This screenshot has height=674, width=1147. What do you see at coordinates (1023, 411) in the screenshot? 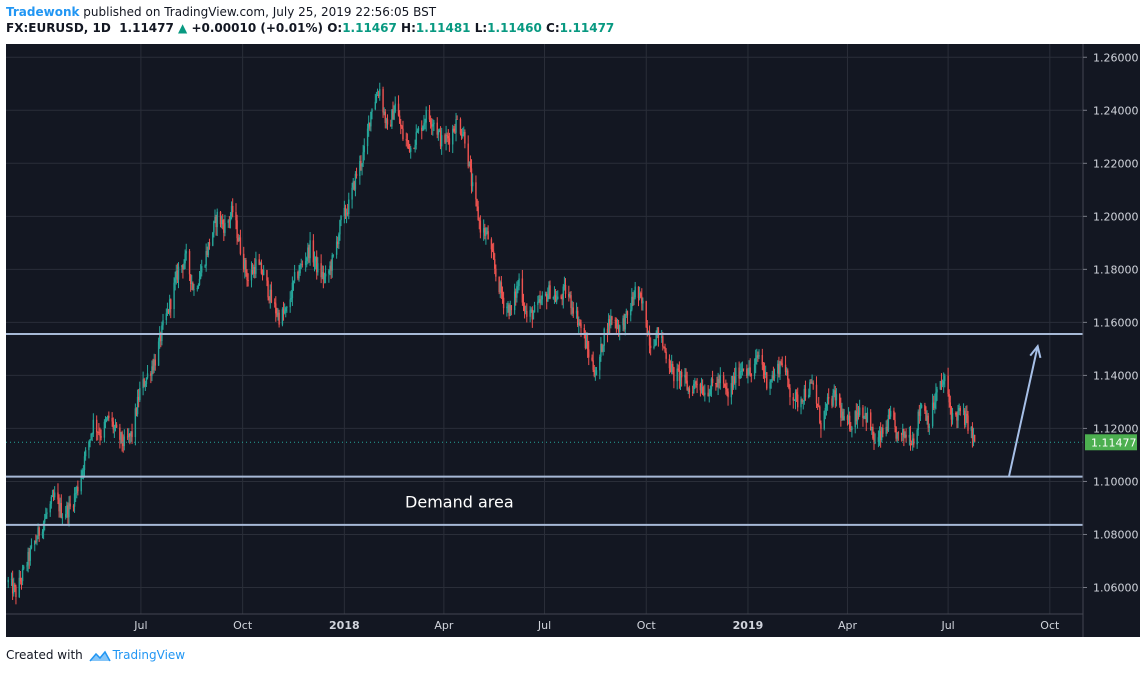
I see `projection-arrow` at bounding box center [1023, 411].